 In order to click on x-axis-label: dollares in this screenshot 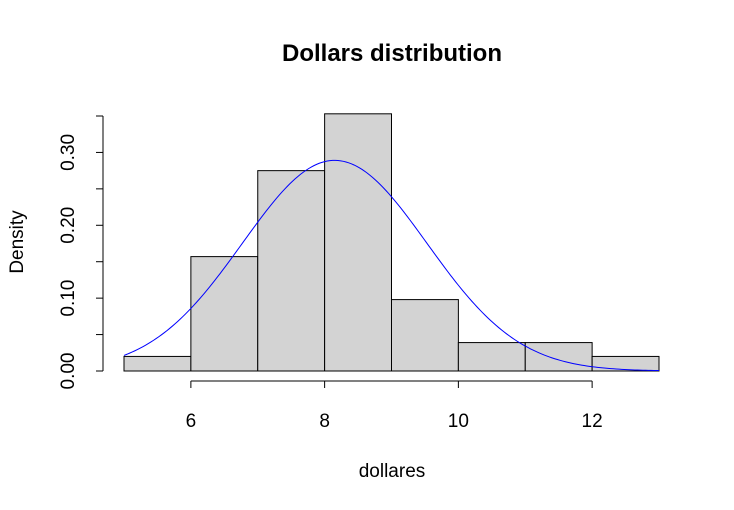, I will do `click(392, 471)`.